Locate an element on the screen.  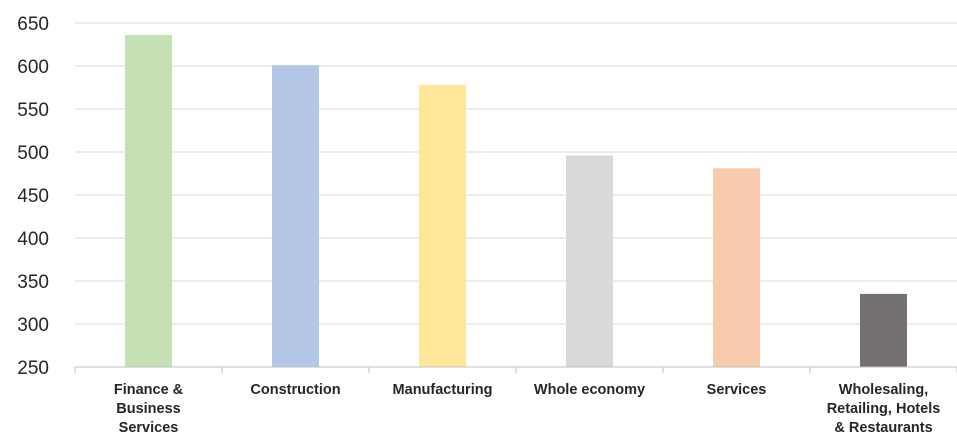
x-category-label-line: Business is located at coordinates (148, 409).